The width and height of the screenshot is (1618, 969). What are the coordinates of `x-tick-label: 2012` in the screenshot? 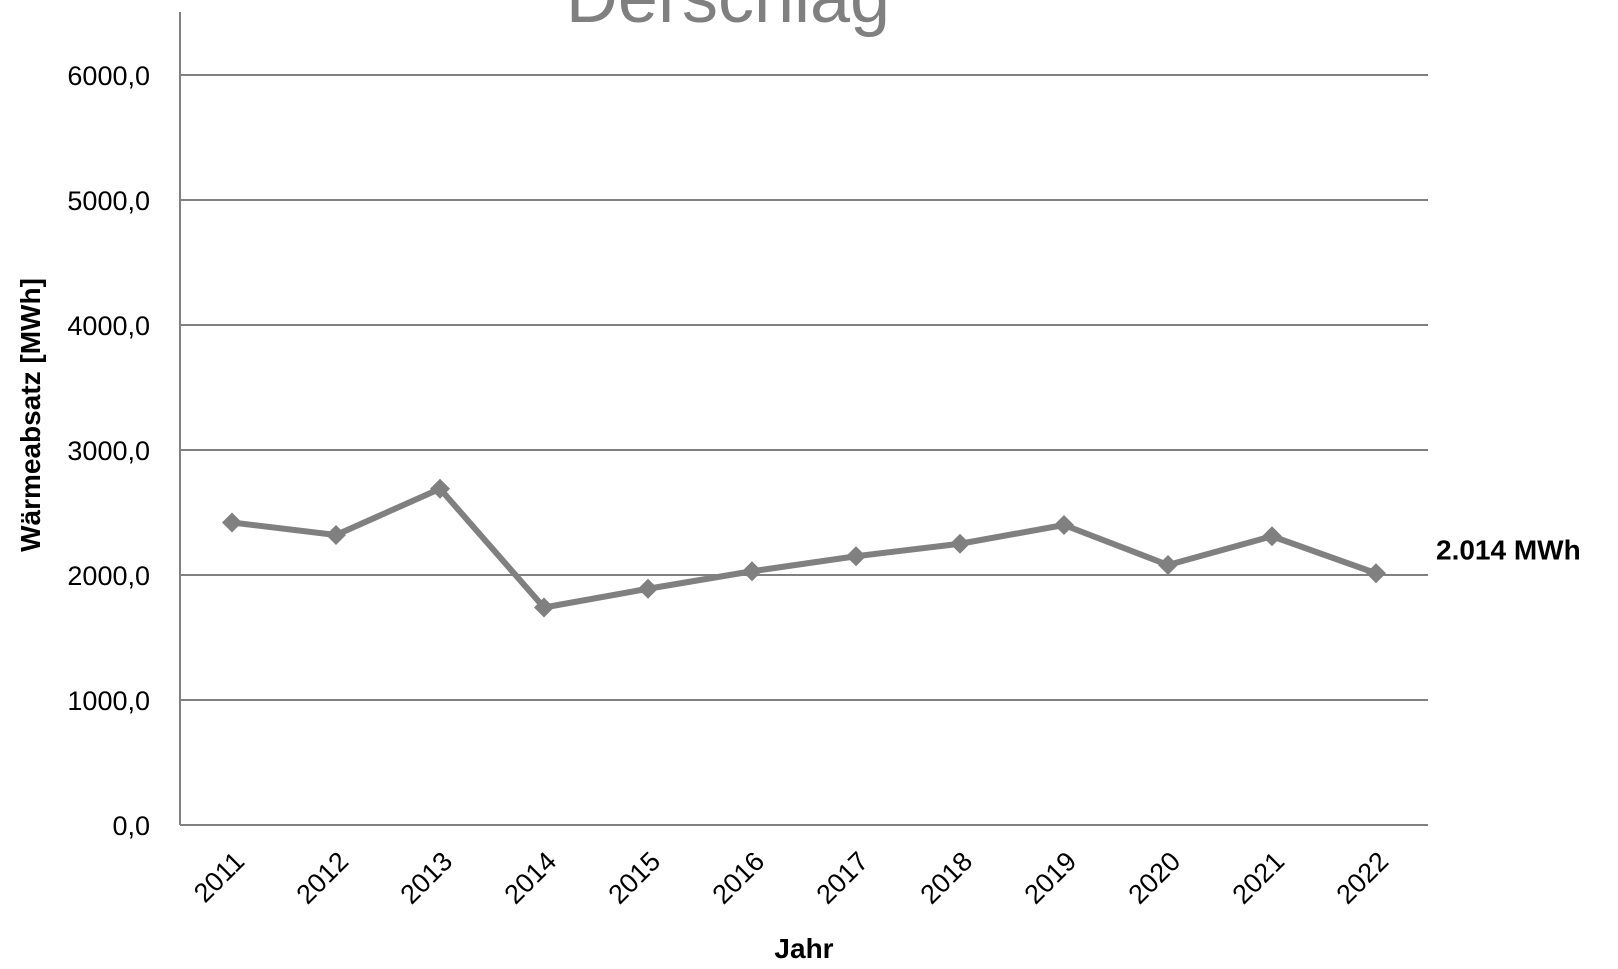 It's located at (323, 878).